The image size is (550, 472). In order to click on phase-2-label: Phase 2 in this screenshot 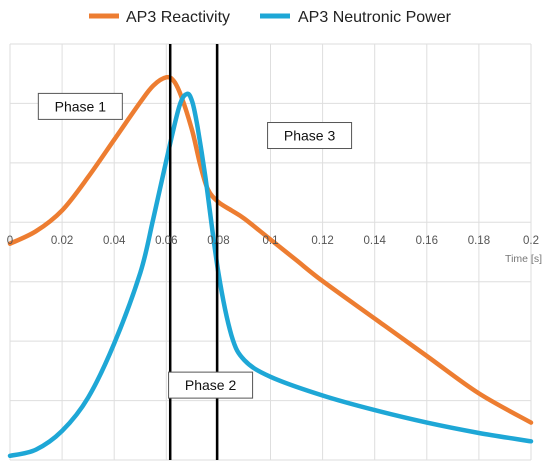, I will do `click(211, 385)`.